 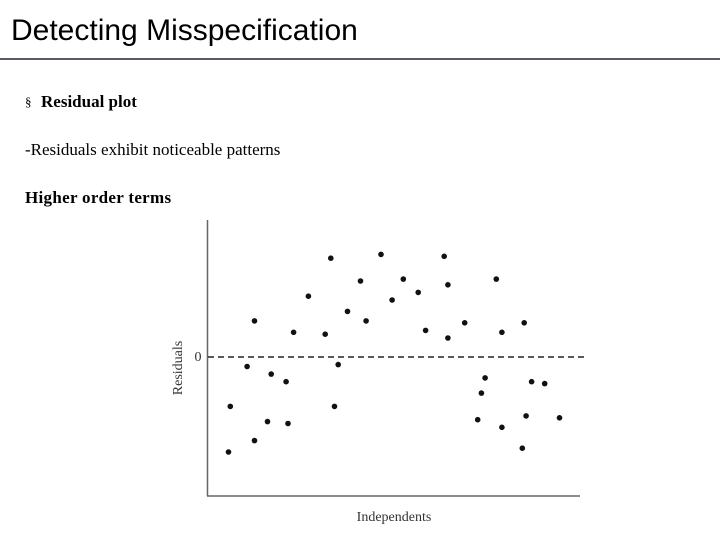 What do you see at coordinates (178, 368) in the screenshot?
I see `y-axis-label: Residuals` at bounding box center [178, 368].